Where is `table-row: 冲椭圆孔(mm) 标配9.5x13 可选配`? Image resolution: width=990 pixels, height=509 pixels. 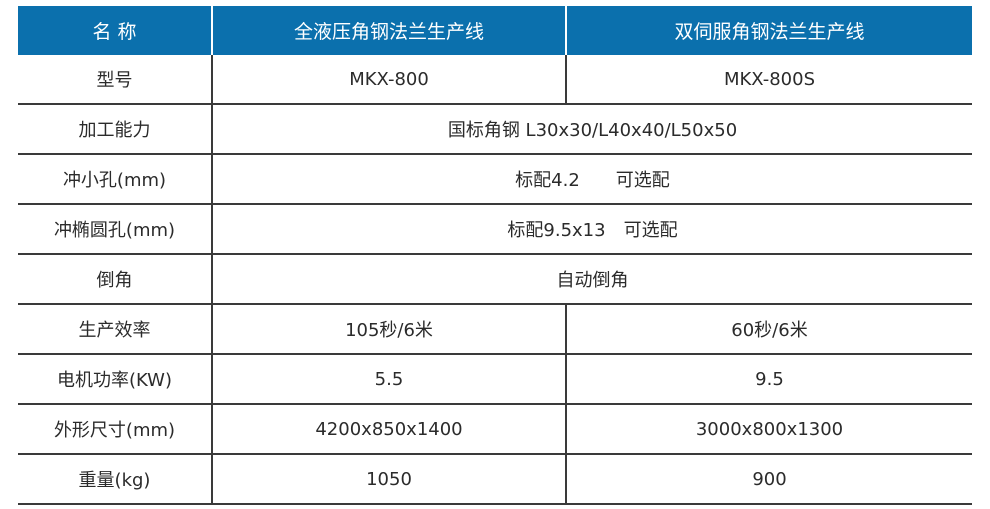
table-row: 冲椭圆孔(mm) 标配9.5x13 可选配 is located at coordinates (495, 229).